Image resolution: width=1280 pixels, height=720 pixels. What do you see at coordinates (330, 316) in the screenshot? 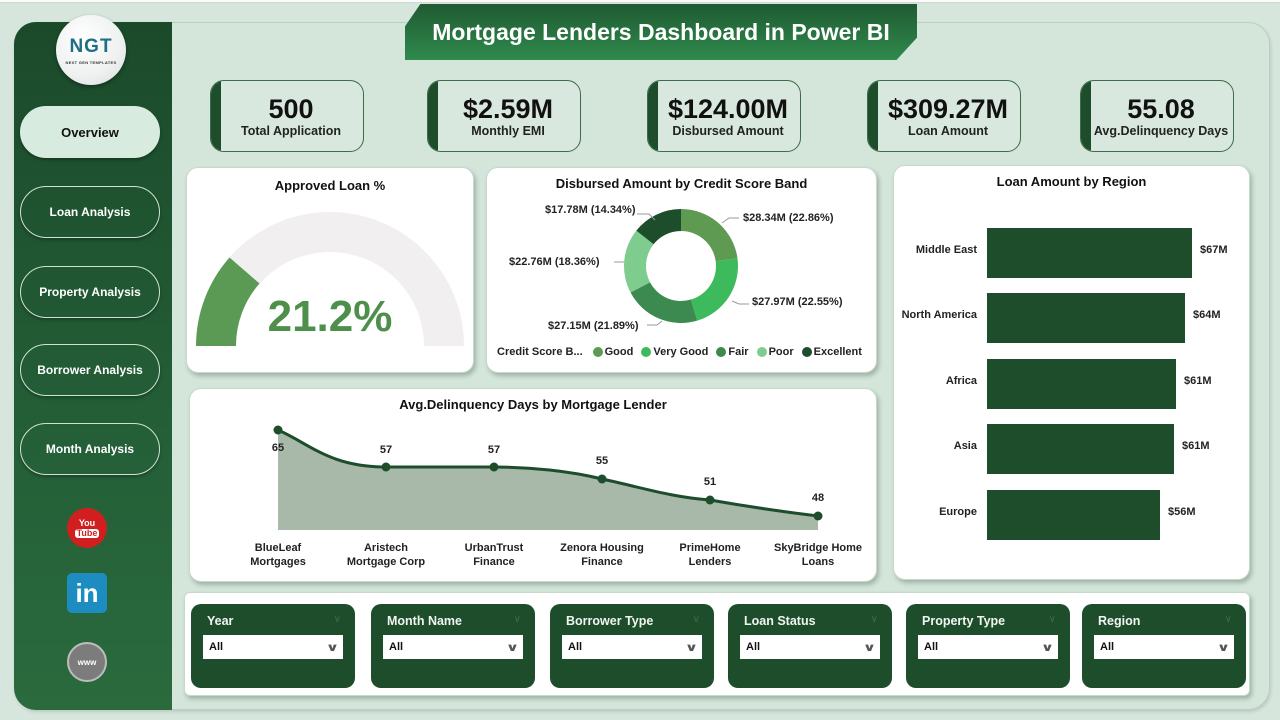
I see `gauge-value: 21.2%` at bounding box center [330, 316].